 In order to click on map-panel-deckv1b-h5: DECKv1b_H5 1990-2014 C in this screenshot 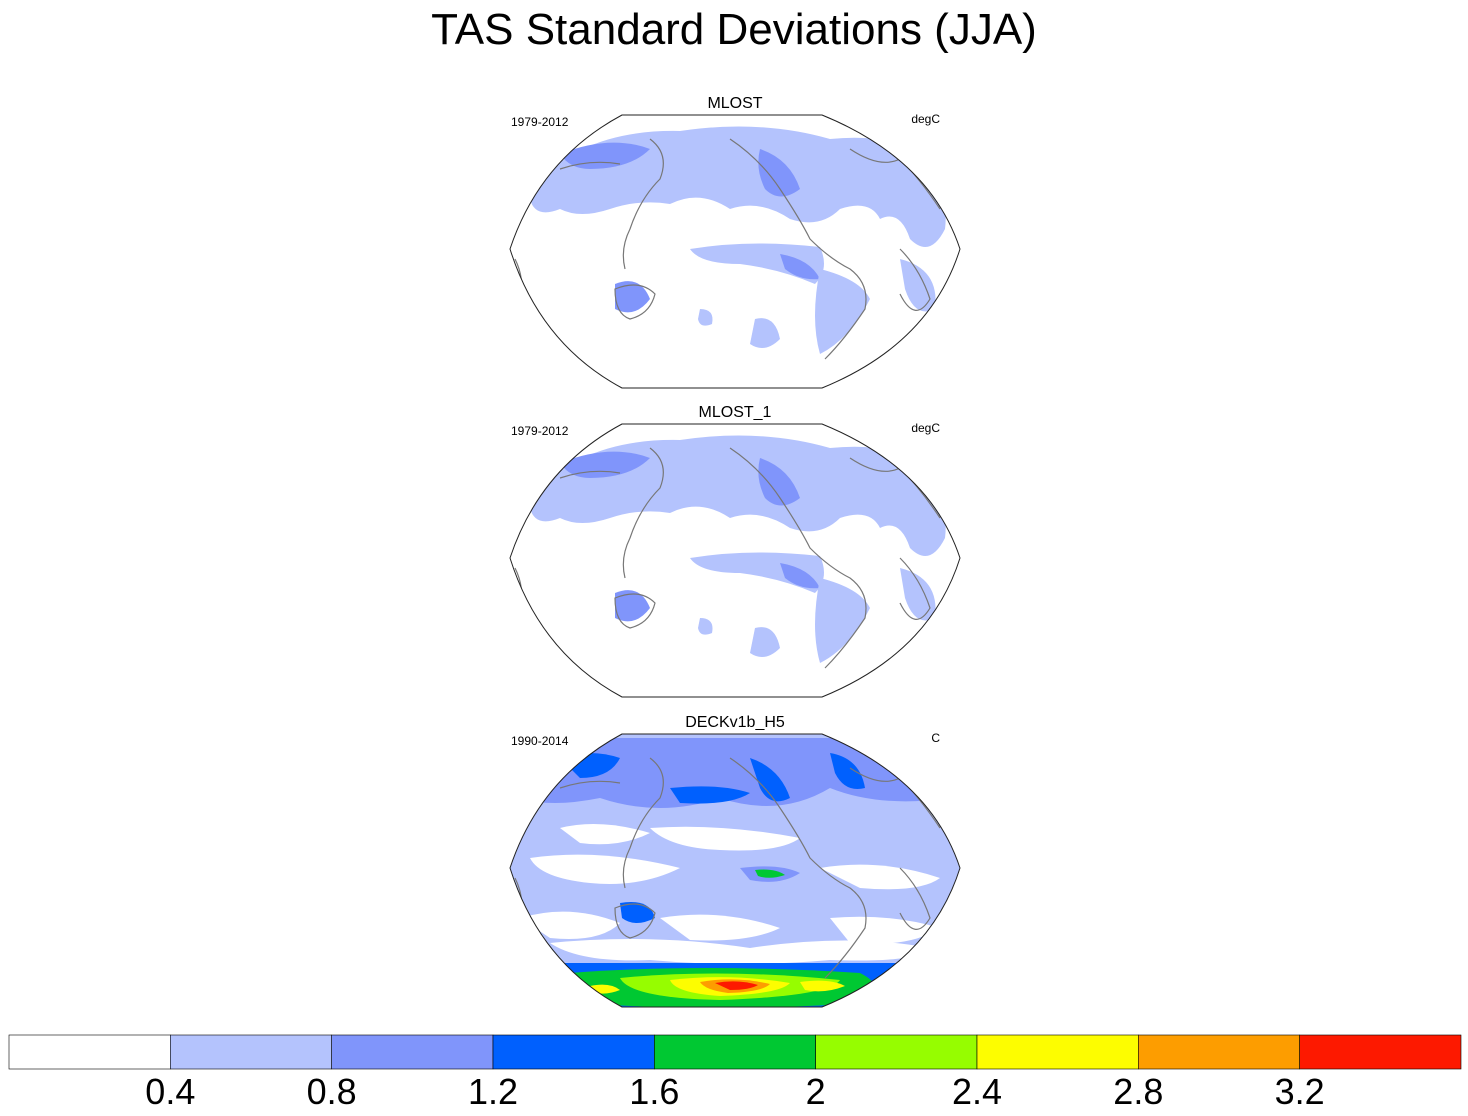, I will do `click(735, 864)`.